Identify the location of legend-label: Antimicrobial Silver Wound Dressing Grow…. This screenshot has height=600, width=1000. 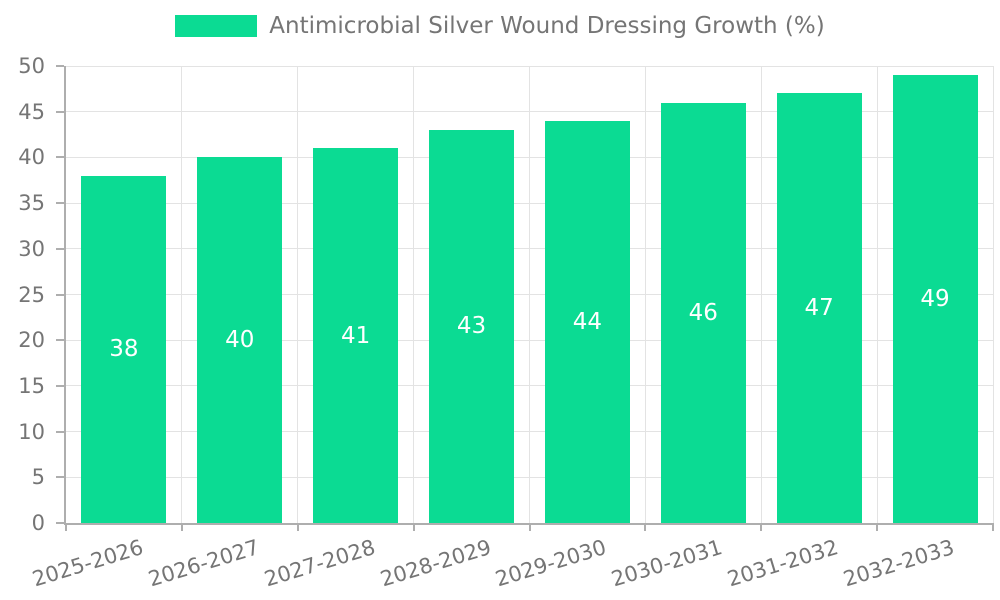
(547, 26).